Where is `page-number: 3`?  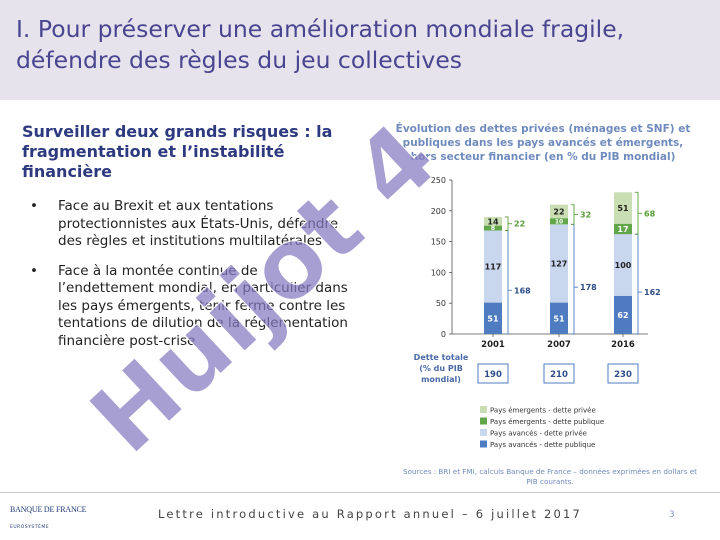
page-number: 3 is located at coordinates (672, 515).